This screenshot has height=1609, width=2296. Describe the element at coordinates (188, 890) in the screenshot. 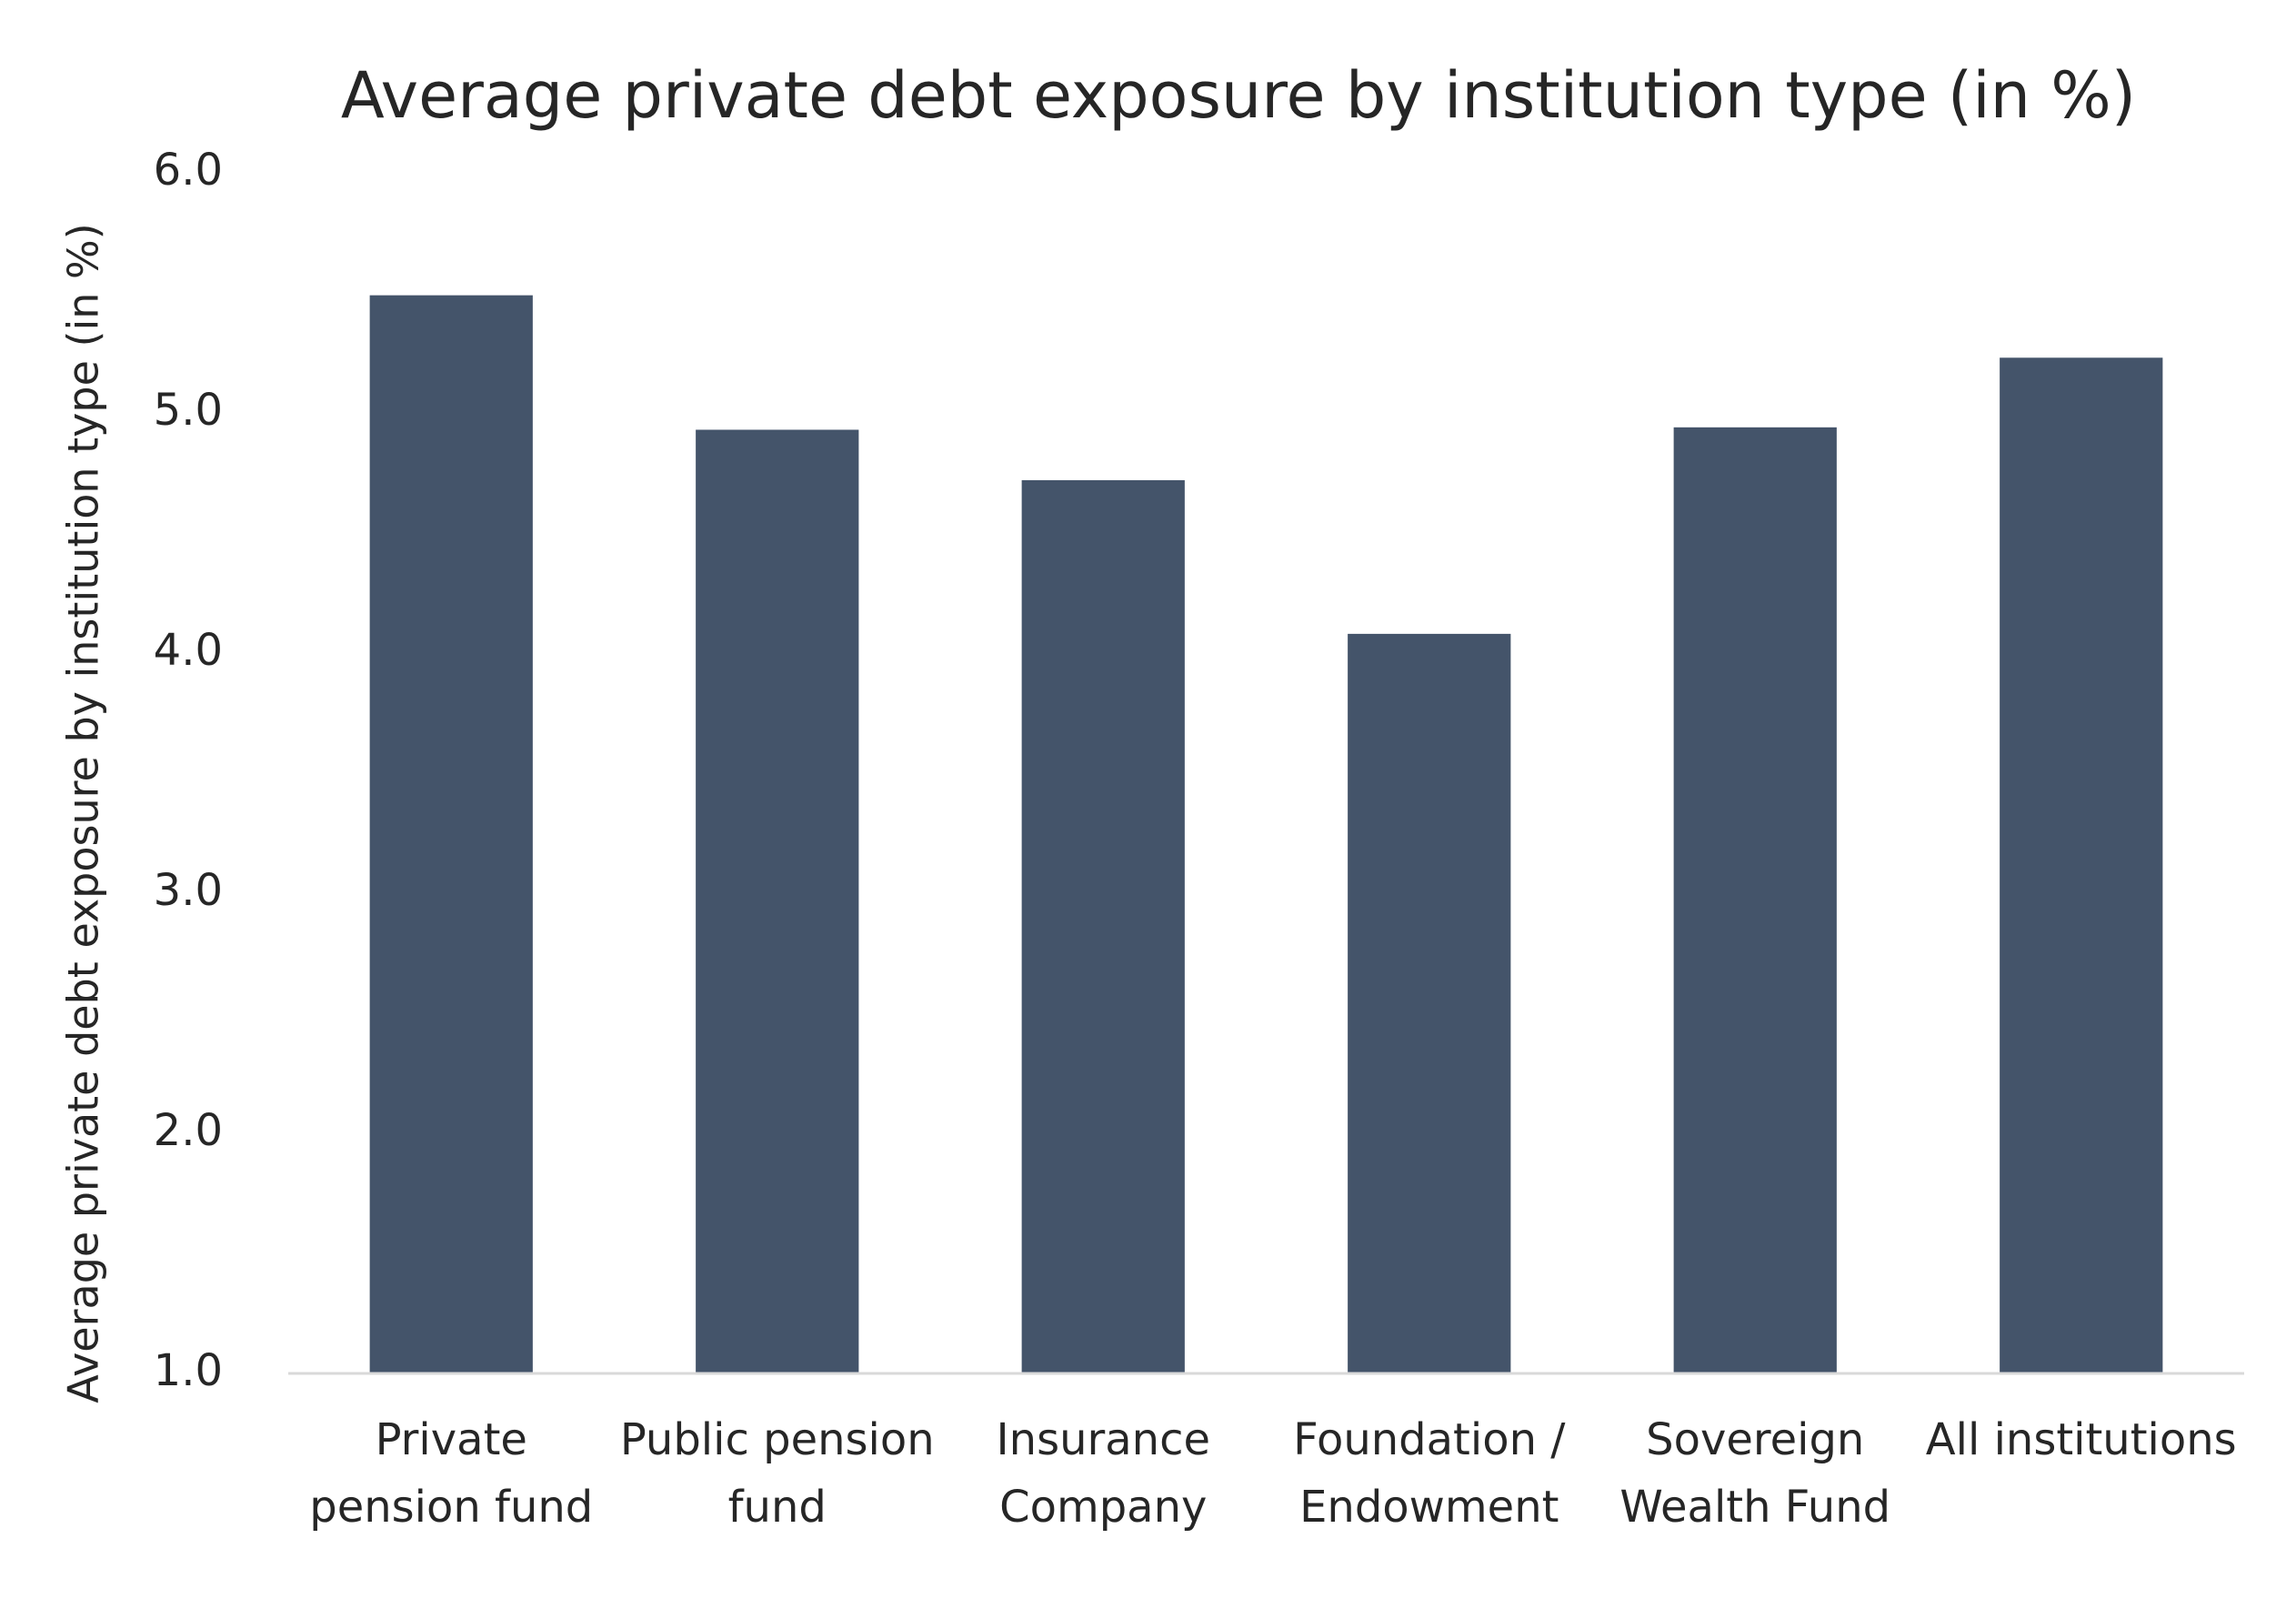

I see `y-tick-label: 3.0` at that location.